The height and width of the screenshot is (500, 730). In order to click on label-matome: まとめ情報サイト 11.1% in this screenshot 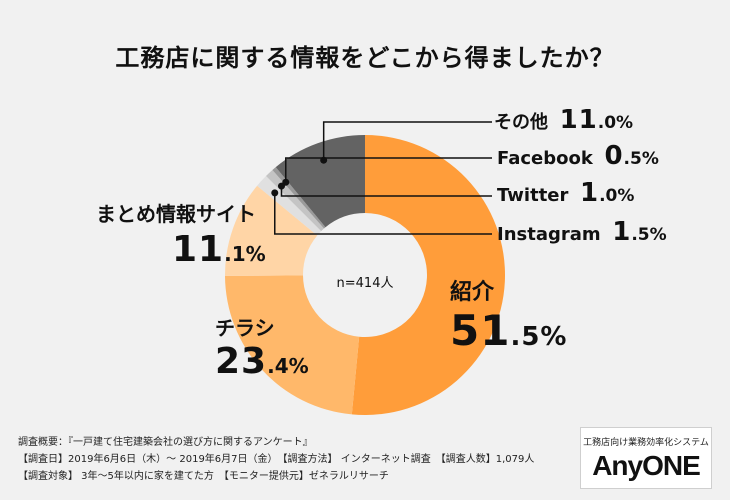, I will do `click(181, 236)`.